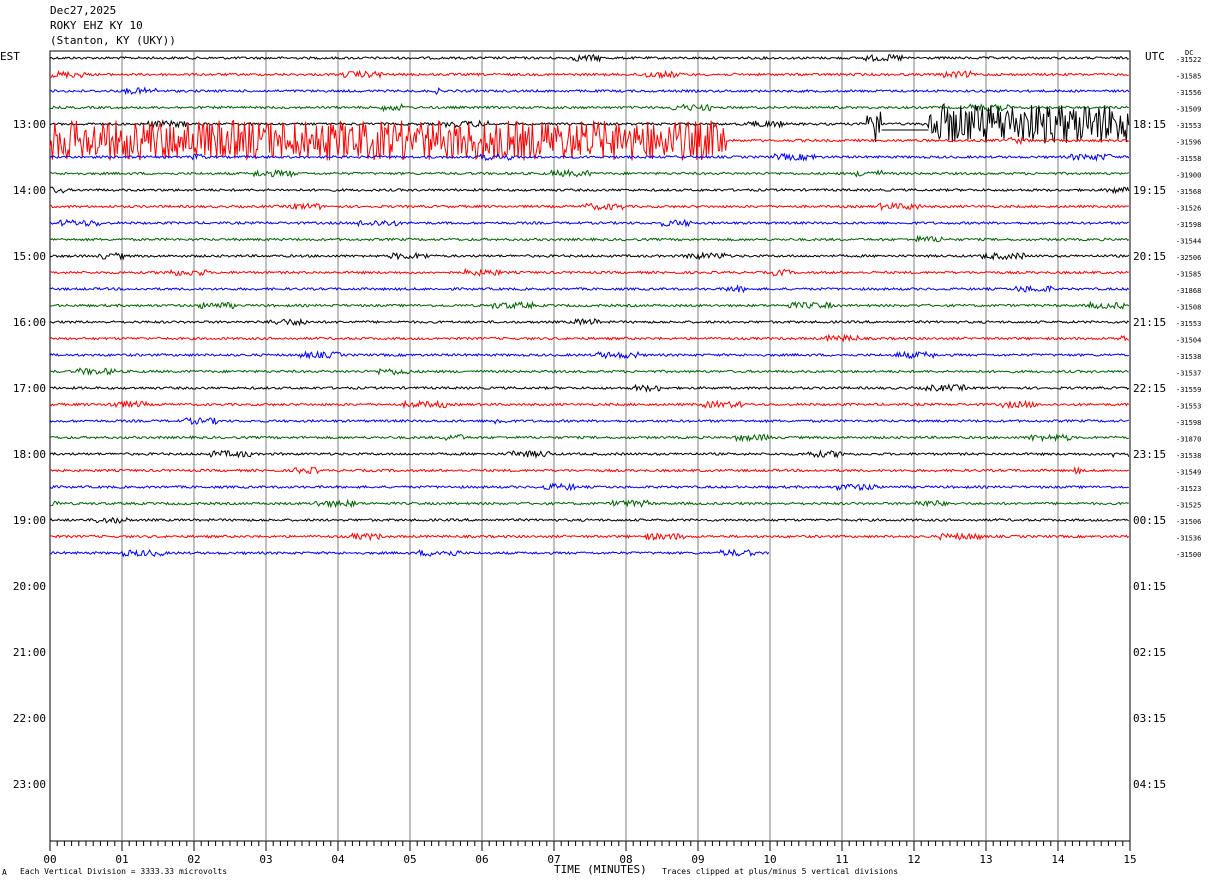  Describe the element at coordinates (1189, 53) in the screenshot. I see `dc-label: DC` at that location.